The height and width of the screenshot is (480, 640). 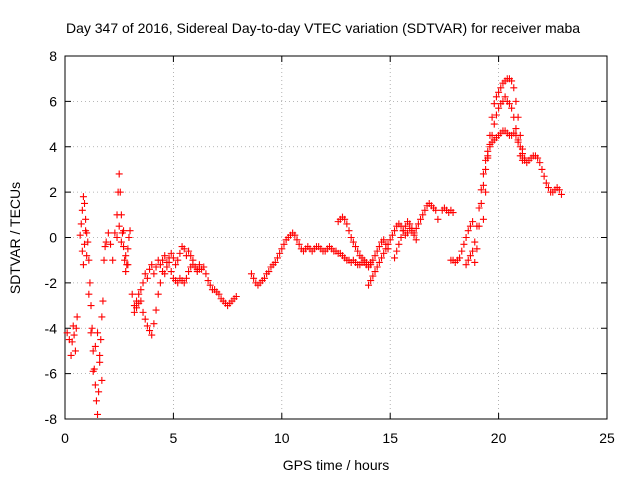 I want to click on y-tick-label: 6, so click(x=53, y=101).